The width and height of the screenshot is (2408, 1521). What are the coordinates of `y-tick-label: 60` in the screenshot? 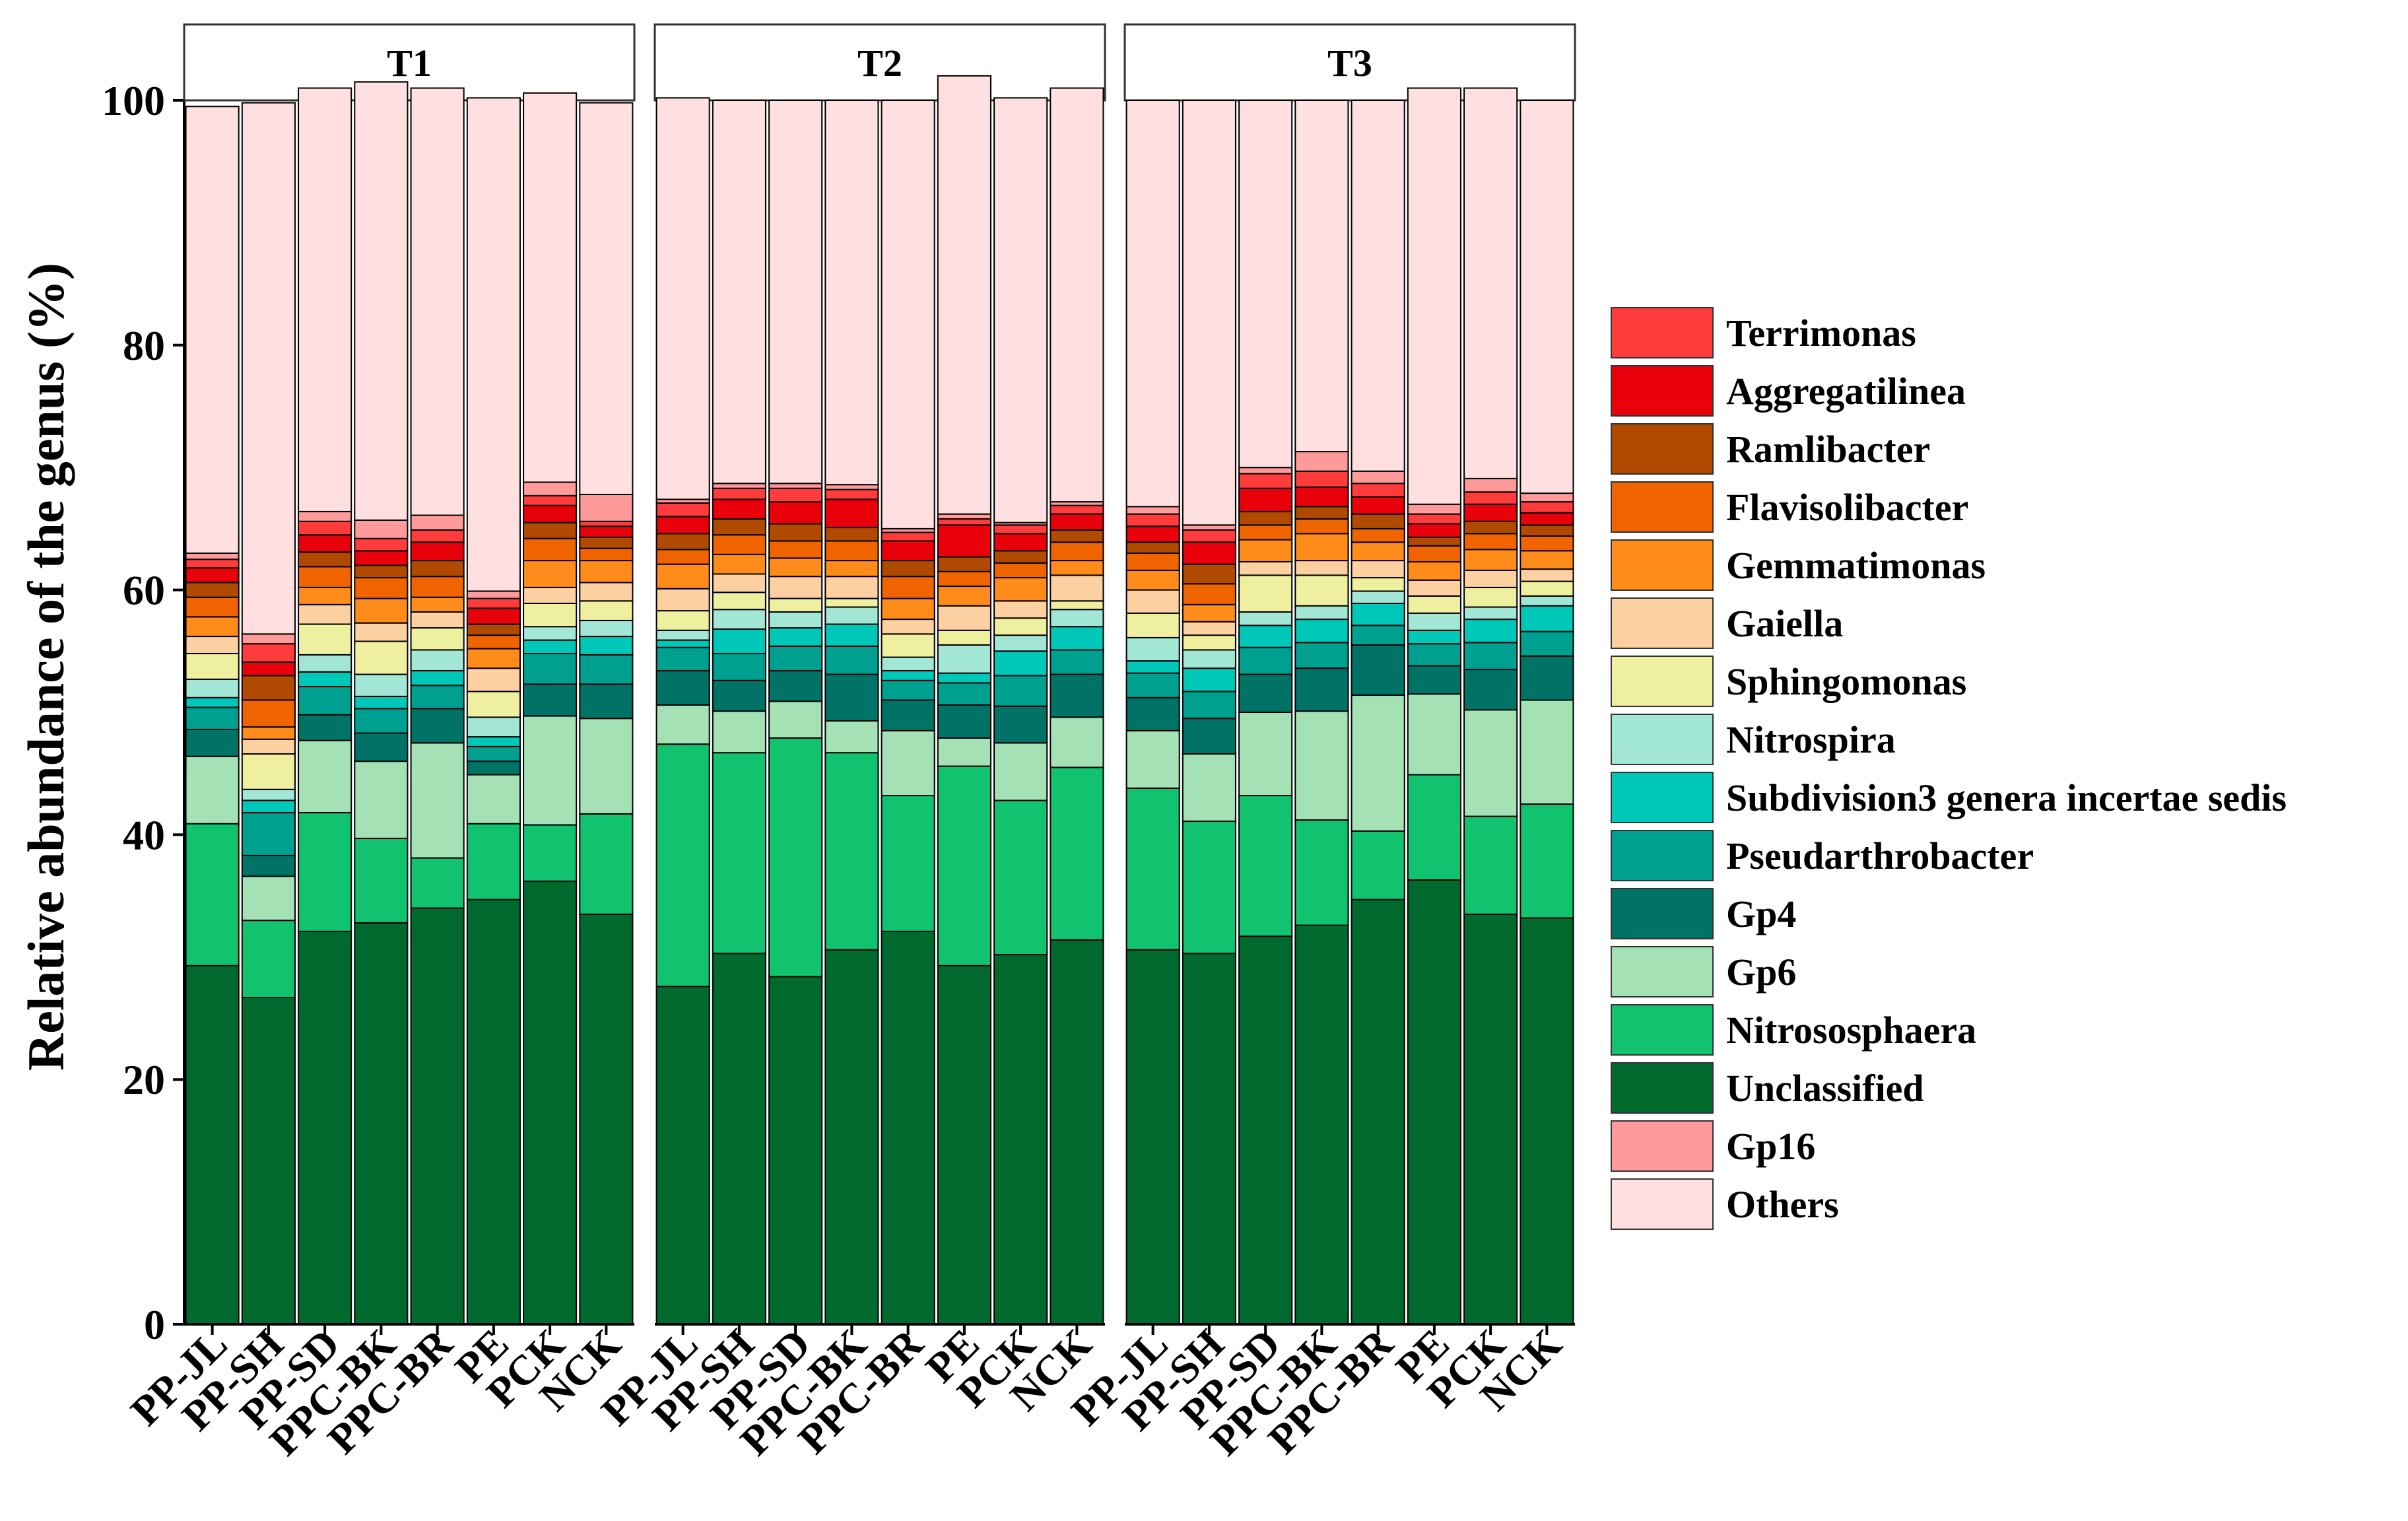 It's located at (144, 590).